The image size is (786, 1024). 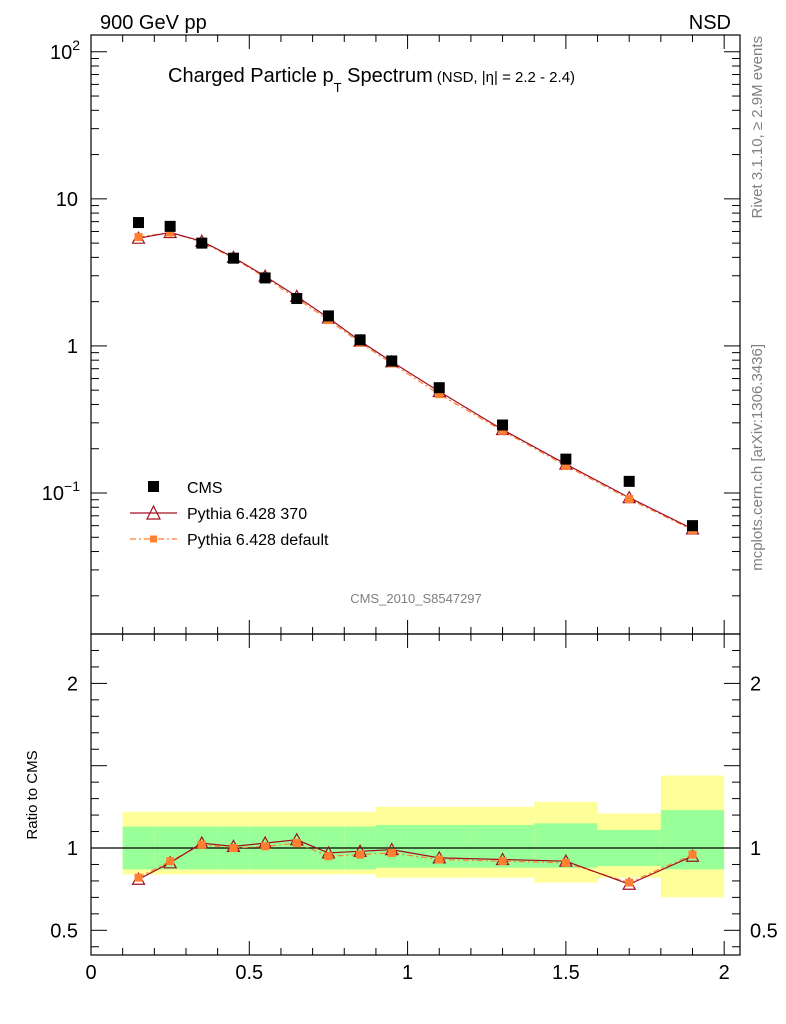 What do you see at coordinates (72, 849) in the screenshot?
I see `ratio-ytick-label: 1` at bounding box center [72, 849].